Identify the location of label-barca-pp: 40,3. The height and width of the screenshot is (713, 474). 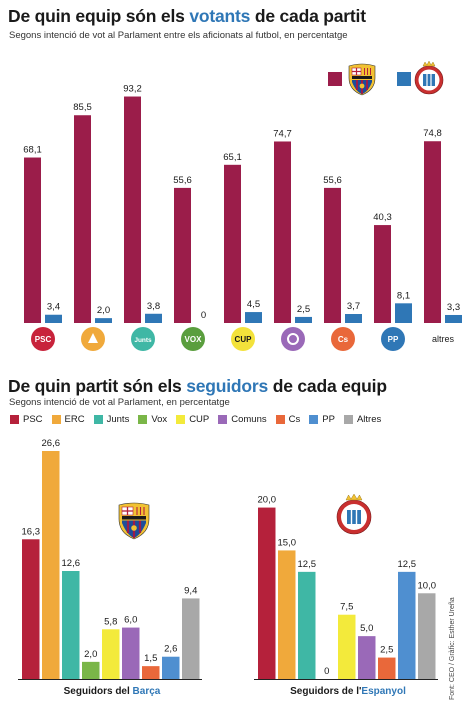
(382, 217).